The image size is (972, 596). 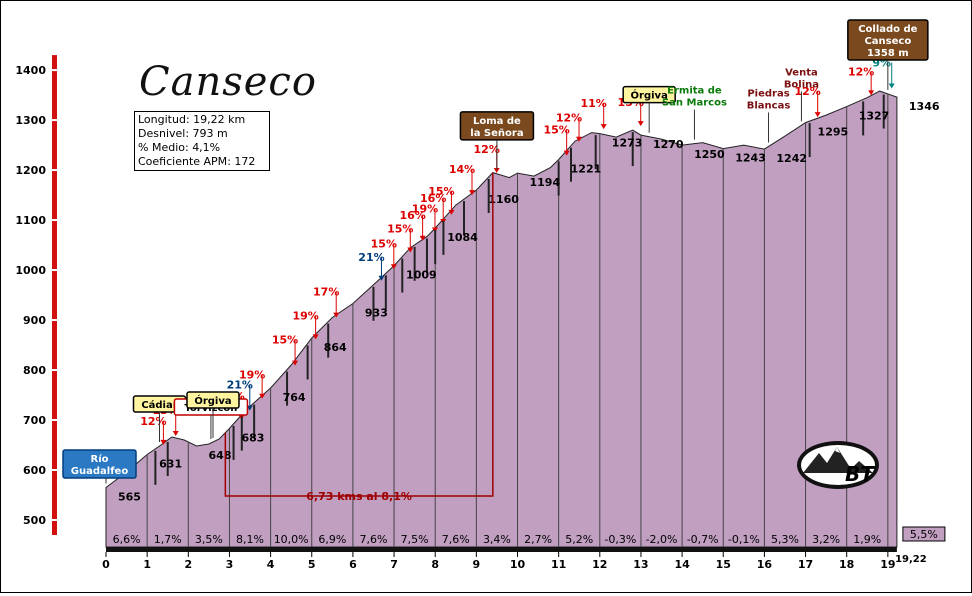 I want to click on stat-avg-gradient: % Medio: 4,1%, so click(x=179, y=147).